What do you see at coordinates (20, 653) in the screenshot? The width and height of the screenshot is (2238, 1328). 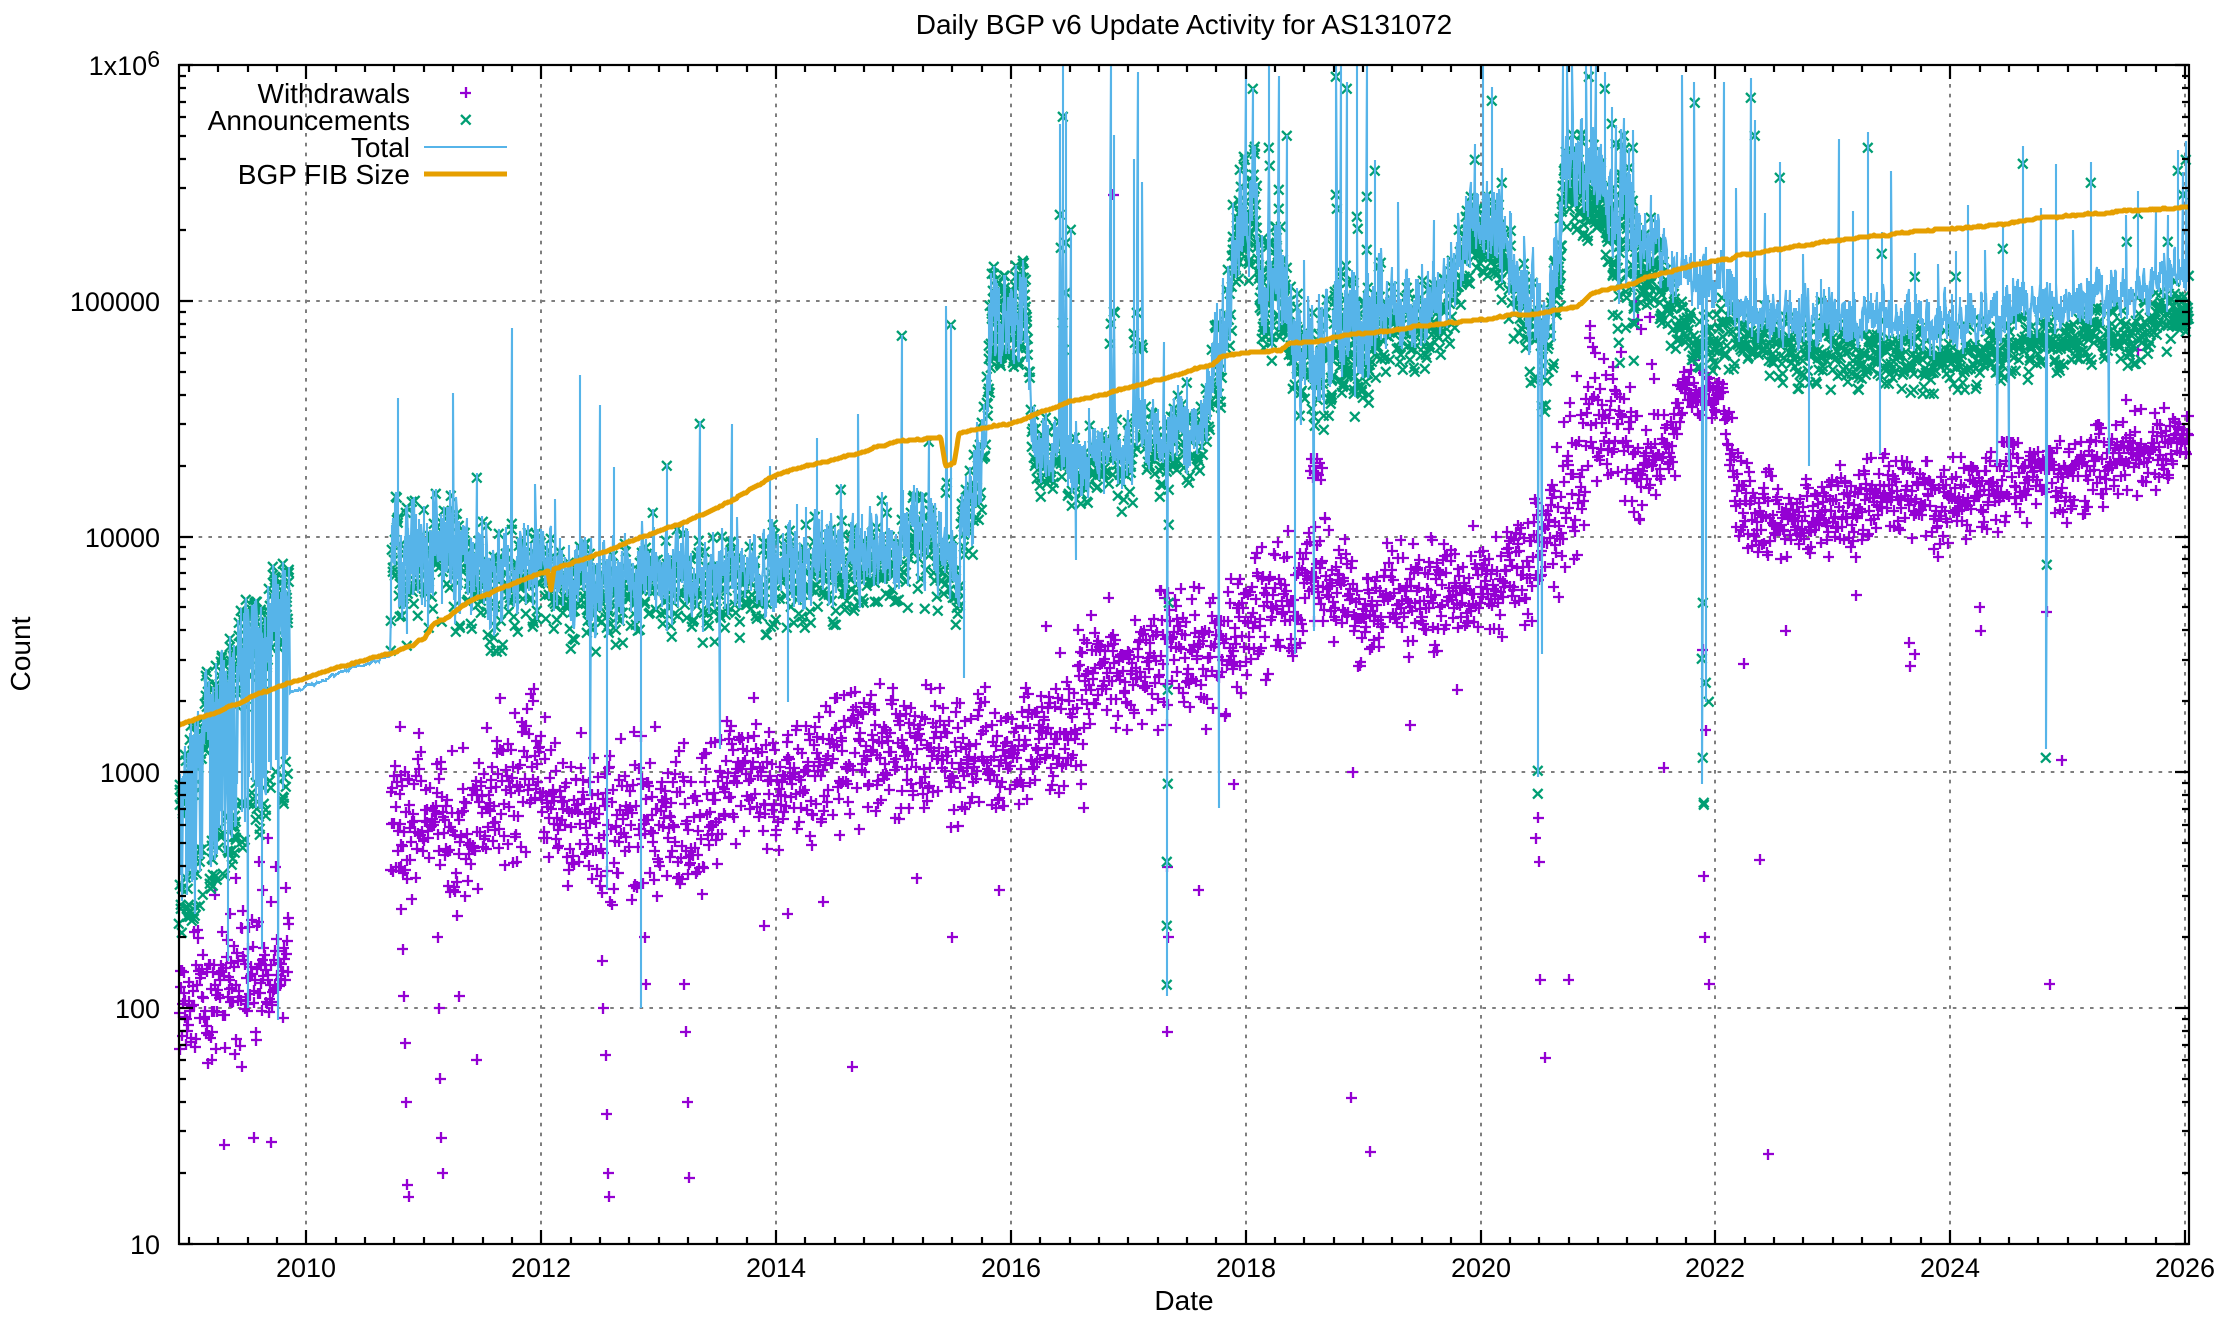 I see `svg-text: Count` at bounding box center [20, 653].